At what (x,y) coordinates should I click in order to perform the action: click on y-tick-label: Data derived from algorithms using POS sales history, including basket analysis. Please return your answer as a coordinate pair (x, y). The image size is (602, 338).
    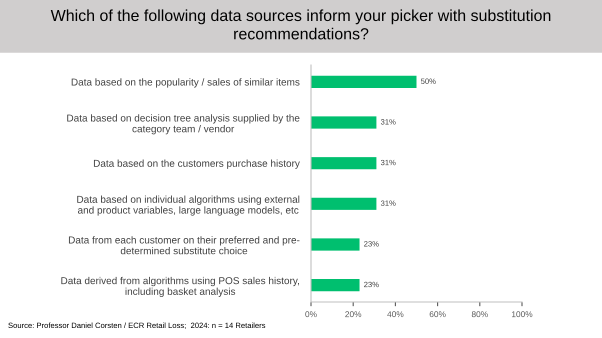
    Looking at the image, I should click on (180, 286).